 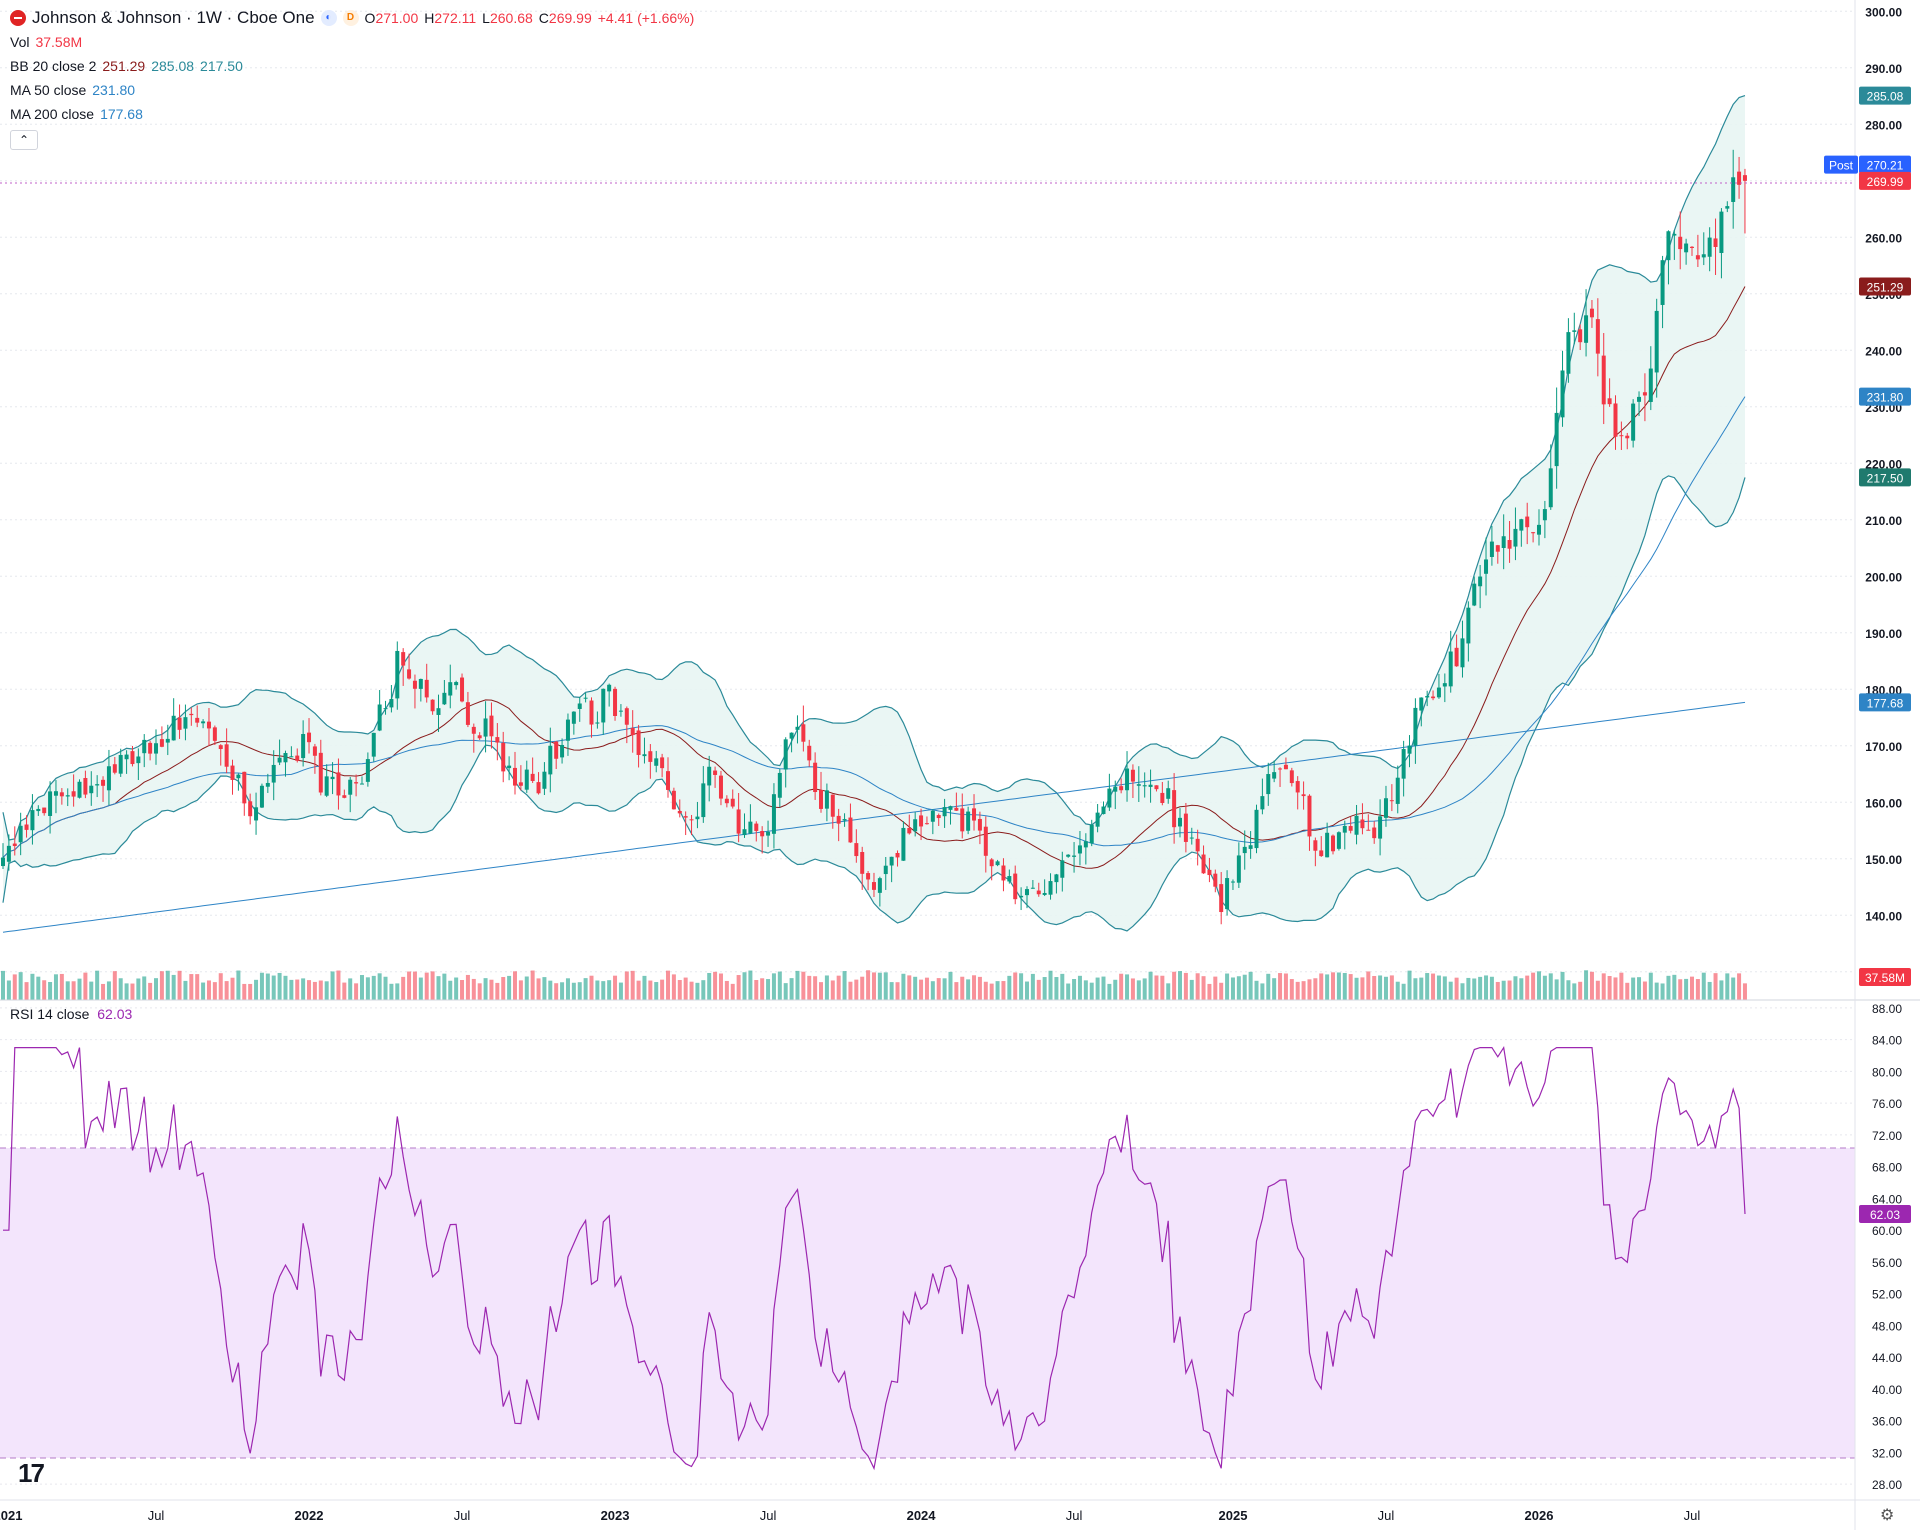 I want to click on time-tick-label: Jul, so click(x=1386, y=1515).